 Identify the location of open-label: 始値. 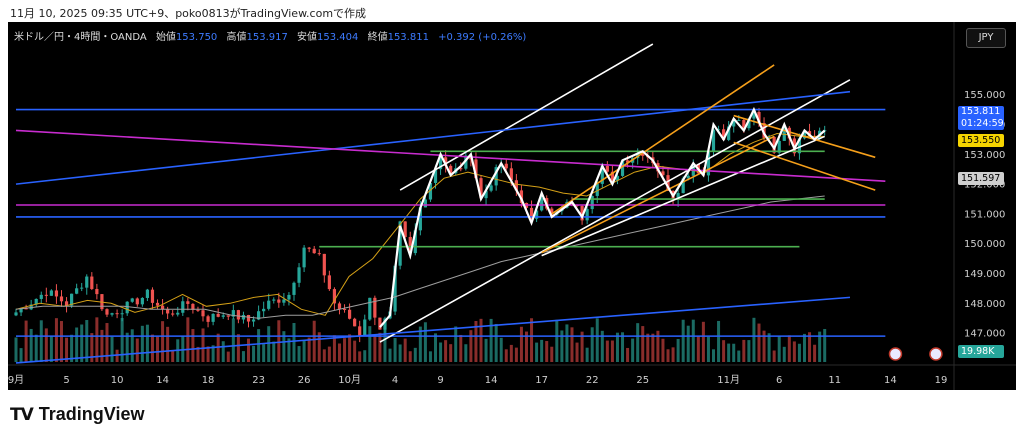
(165, 37).